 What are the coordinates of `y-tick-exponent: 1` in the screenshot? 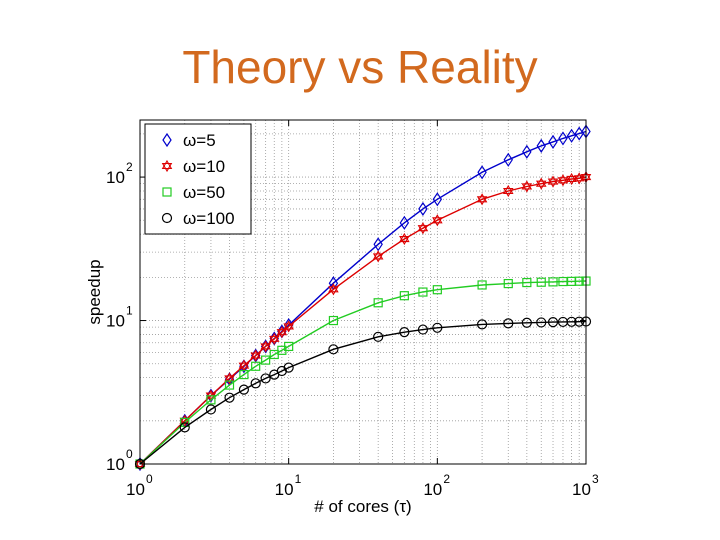 It's located at (129, 311).